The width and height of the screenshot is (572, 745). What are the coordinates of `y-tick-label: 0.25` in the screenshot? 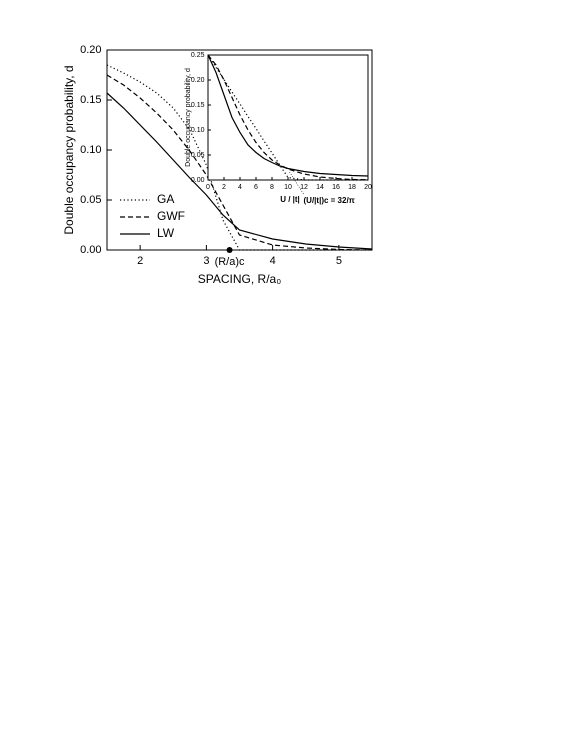 It's located at (198, 55).